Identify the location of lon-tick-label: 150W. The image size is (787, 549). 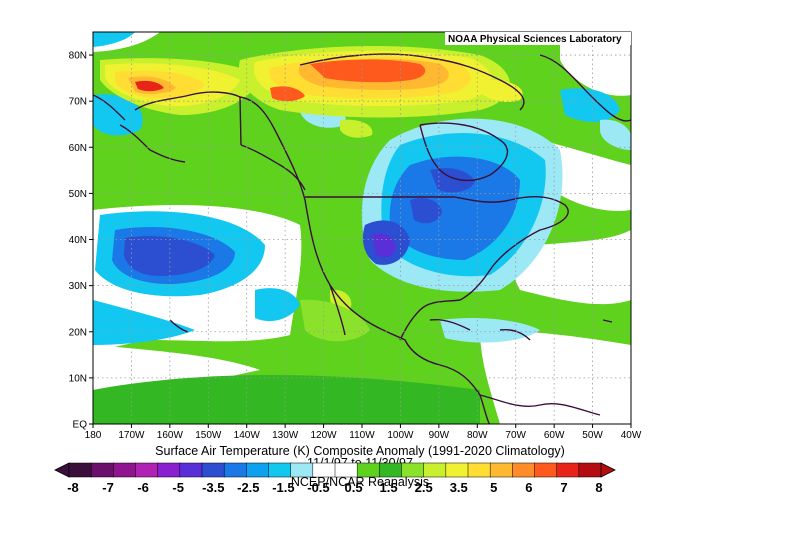
(208, 435).